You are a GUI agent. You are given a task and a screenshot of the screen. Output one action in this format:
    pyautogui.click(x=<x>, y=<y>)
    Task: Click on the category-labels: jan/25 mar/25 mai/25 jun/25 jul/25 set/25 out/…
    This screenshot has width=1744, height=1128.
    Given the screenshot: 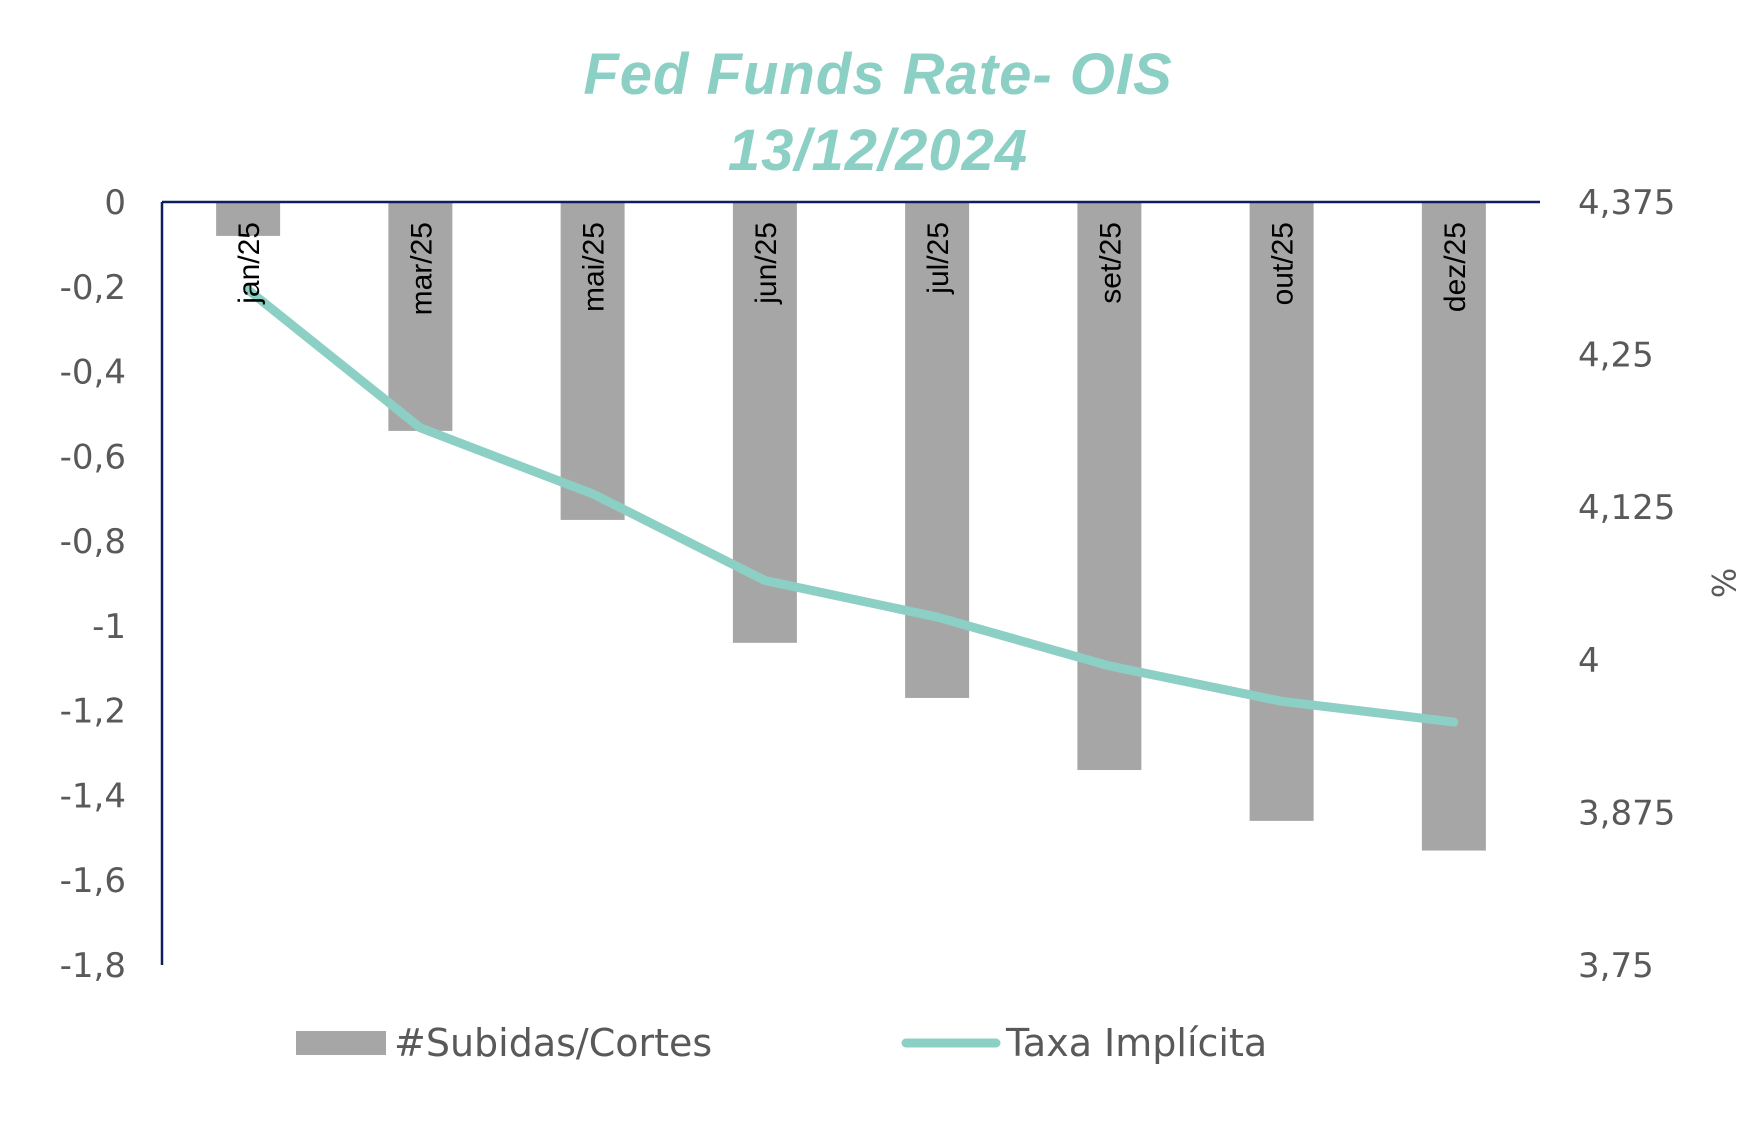 What is the action you would take?
    pyautogui.click(x=852, y=268)
    